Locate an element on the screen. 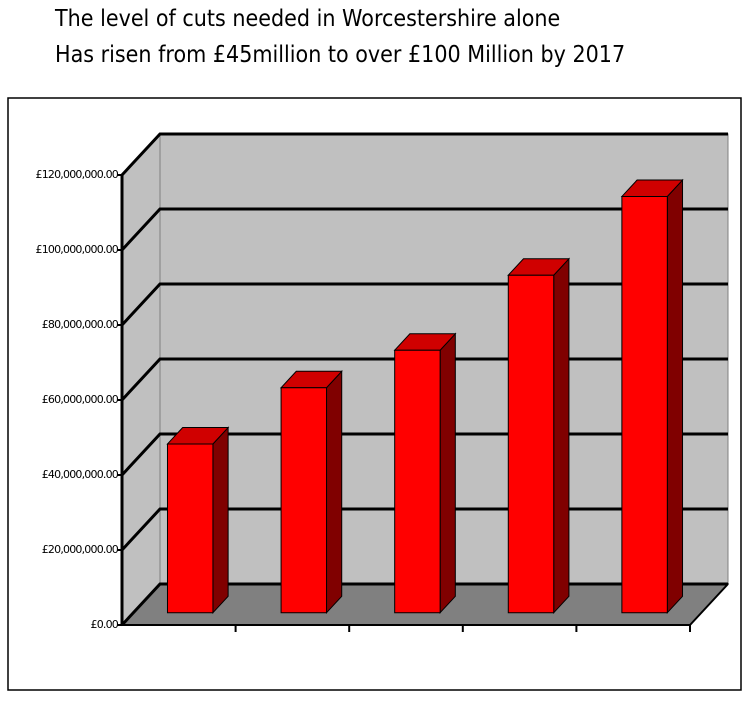 The image size is (744, 703). y-tick-label: £100,000,000.00 is located at coordinates (77, 249).